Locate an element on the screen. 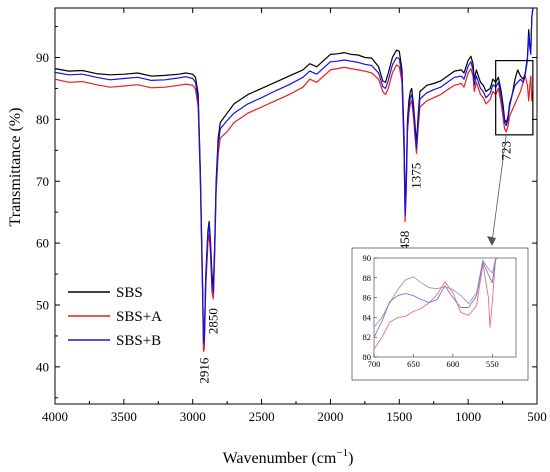  inset-y-tick-label: 82 is located at coordinates (367, 337).